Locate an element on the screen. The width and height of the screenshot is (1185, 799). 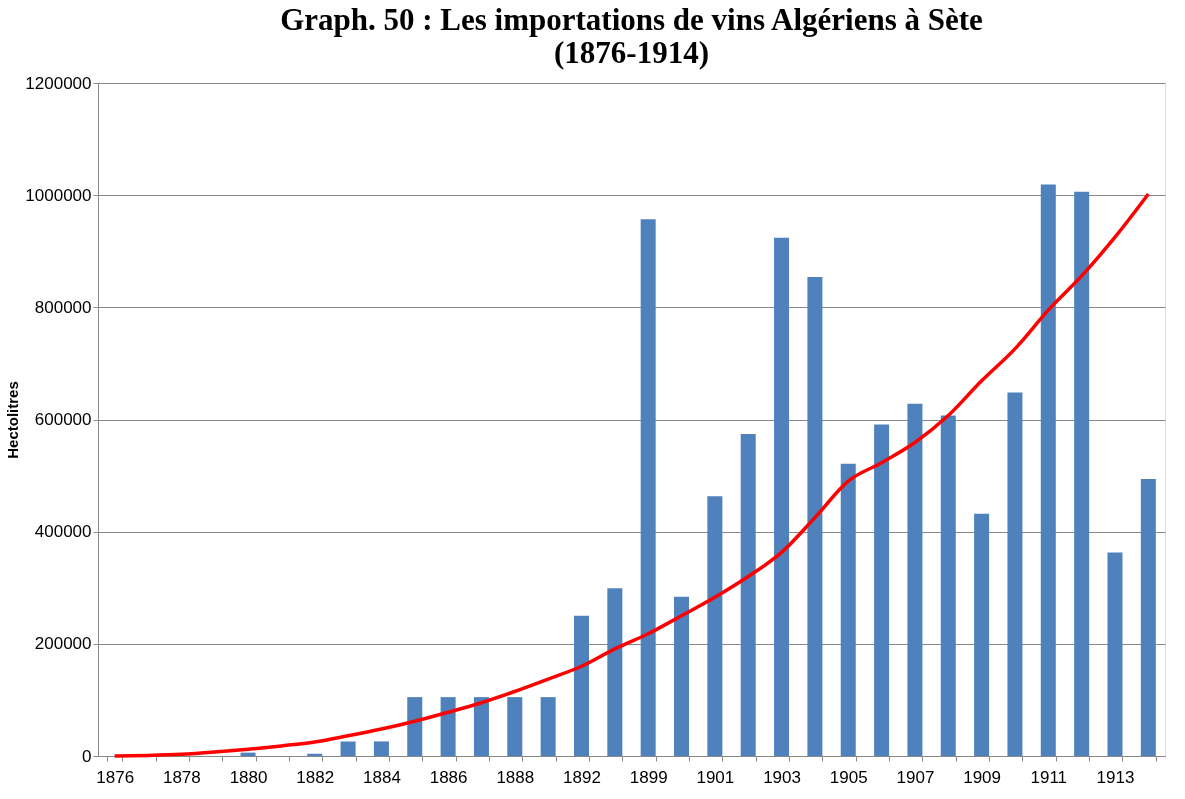
x-tick-label: 1882 is located at coordinates (315, 777).